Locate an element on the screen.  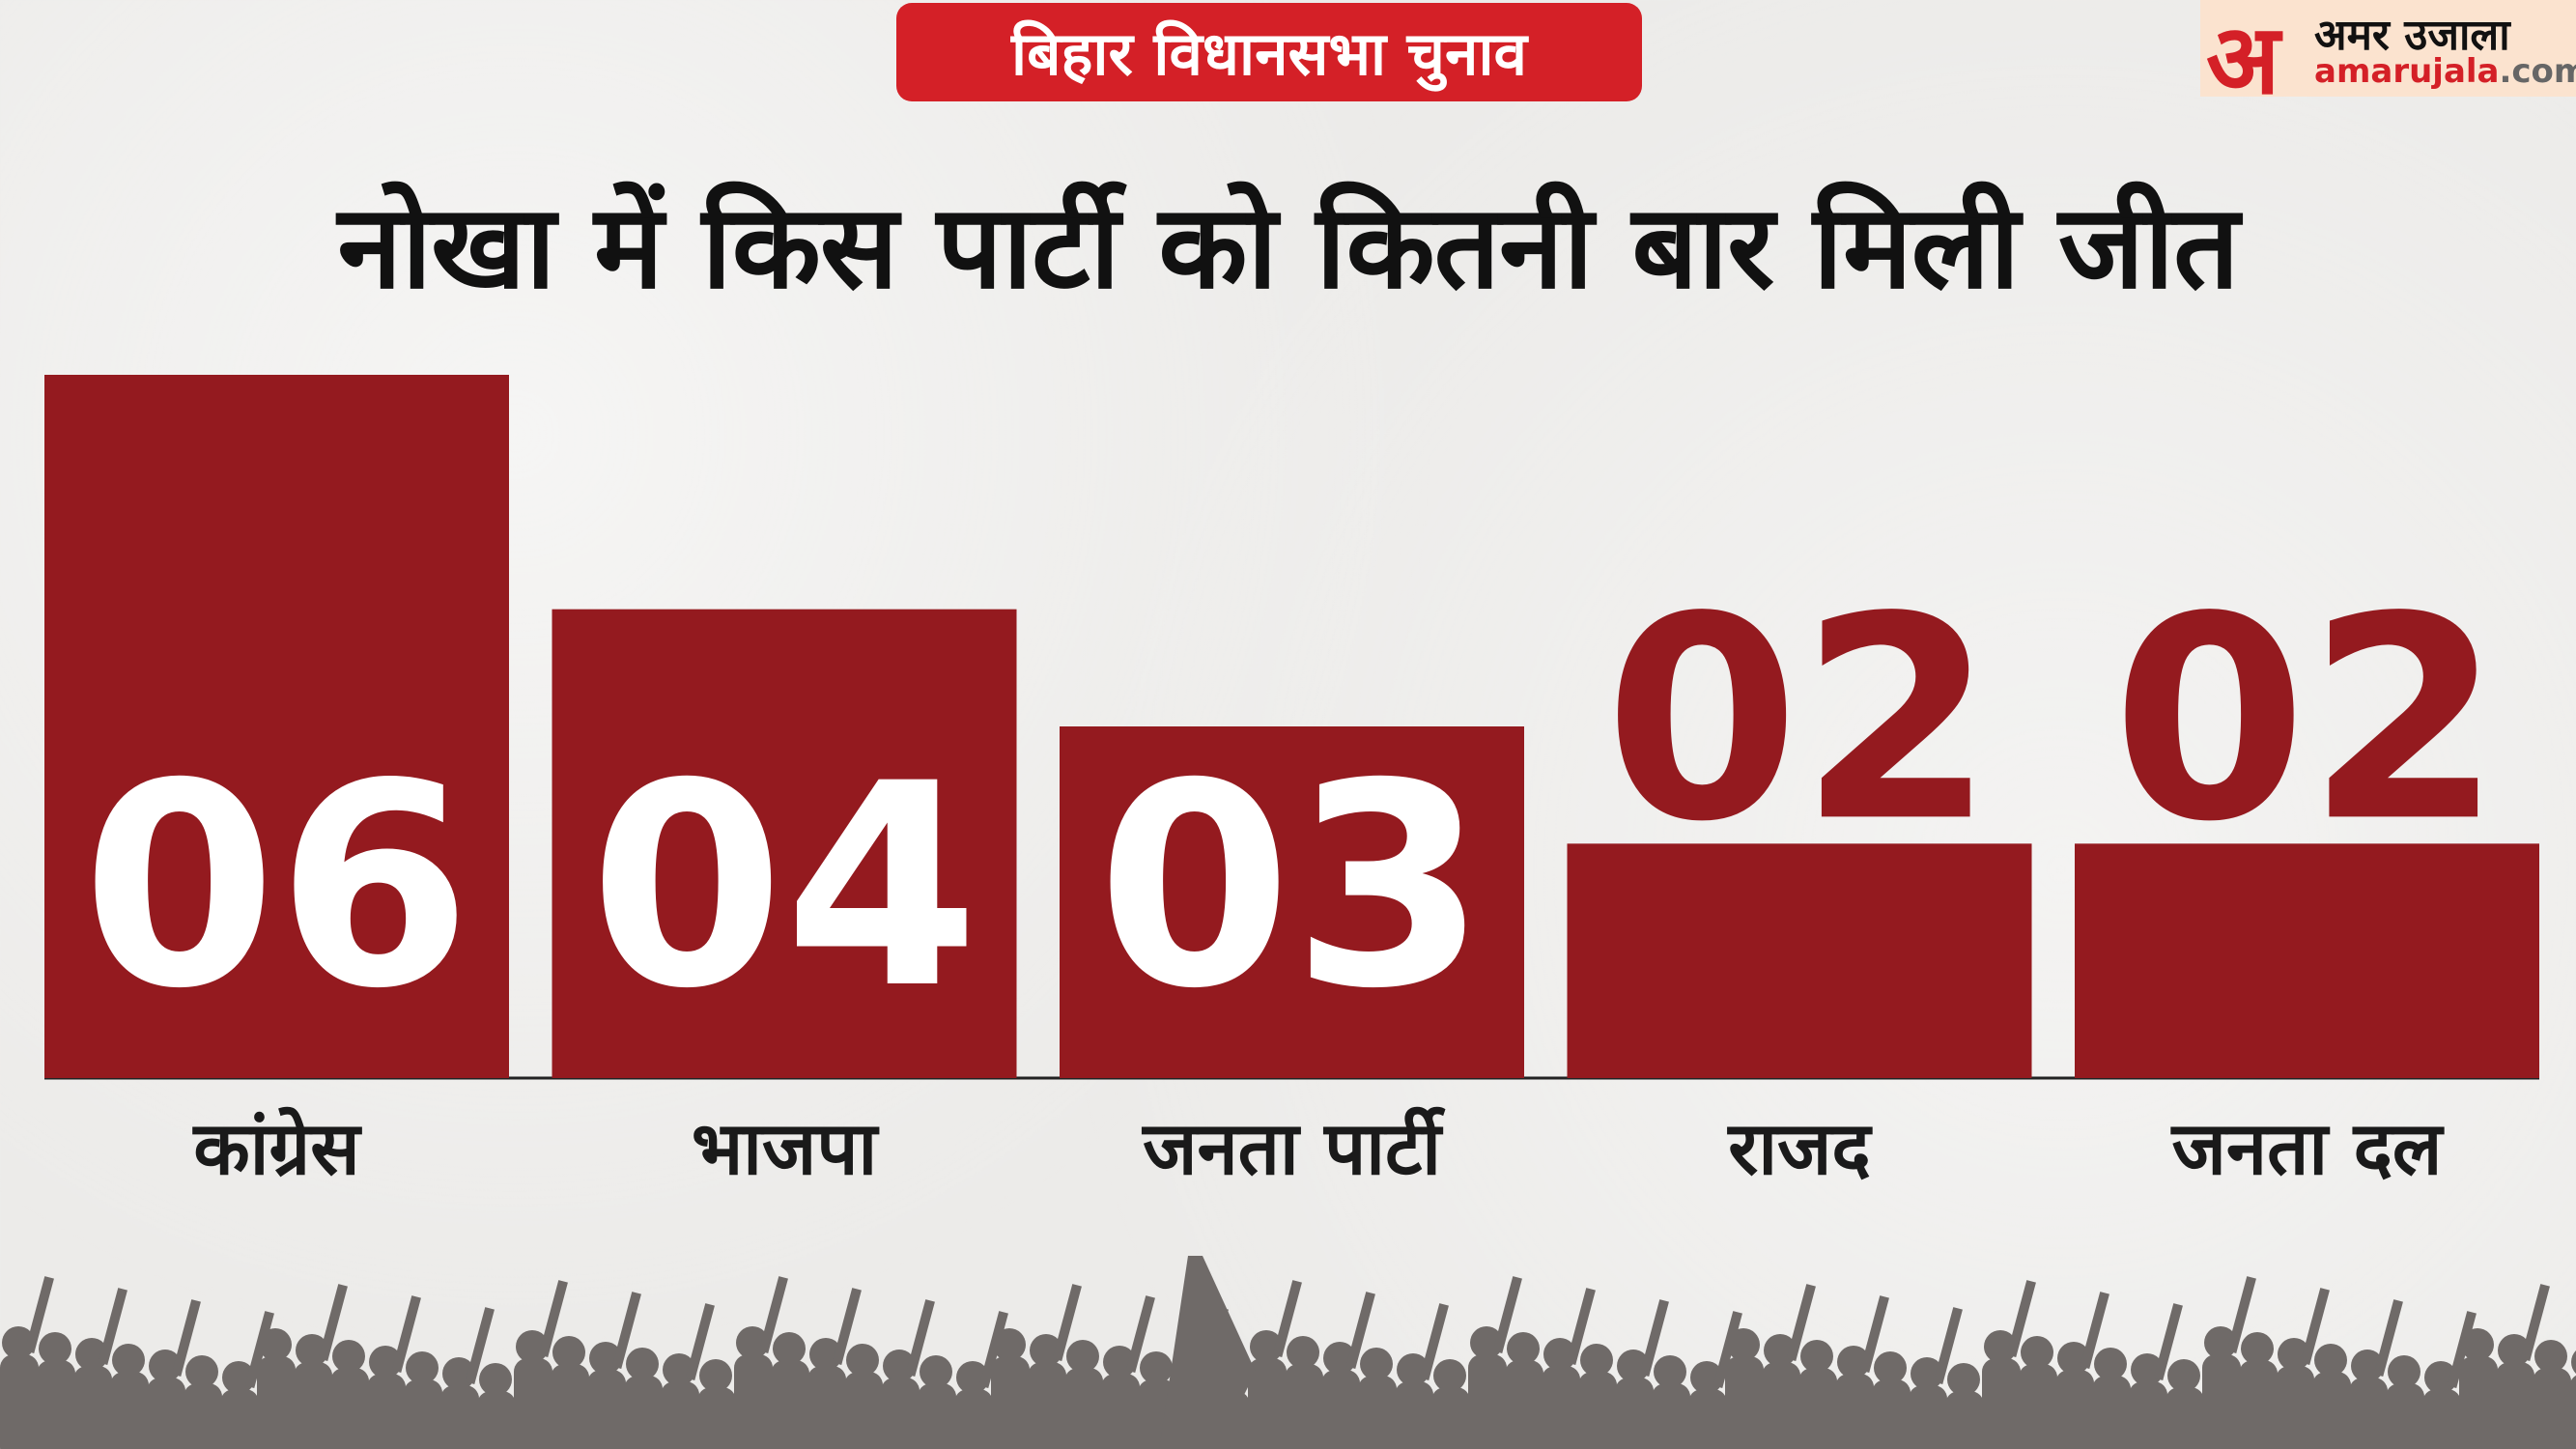
logo-hindi-text: अमर उजाला is located at coordinates (2412, 35).